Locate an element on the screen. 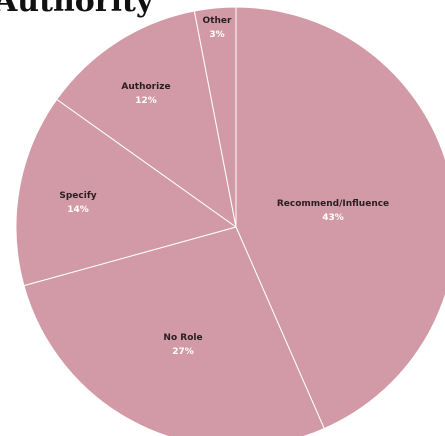  slice-label-no-role: No Role is located at coordinates (182, 338).